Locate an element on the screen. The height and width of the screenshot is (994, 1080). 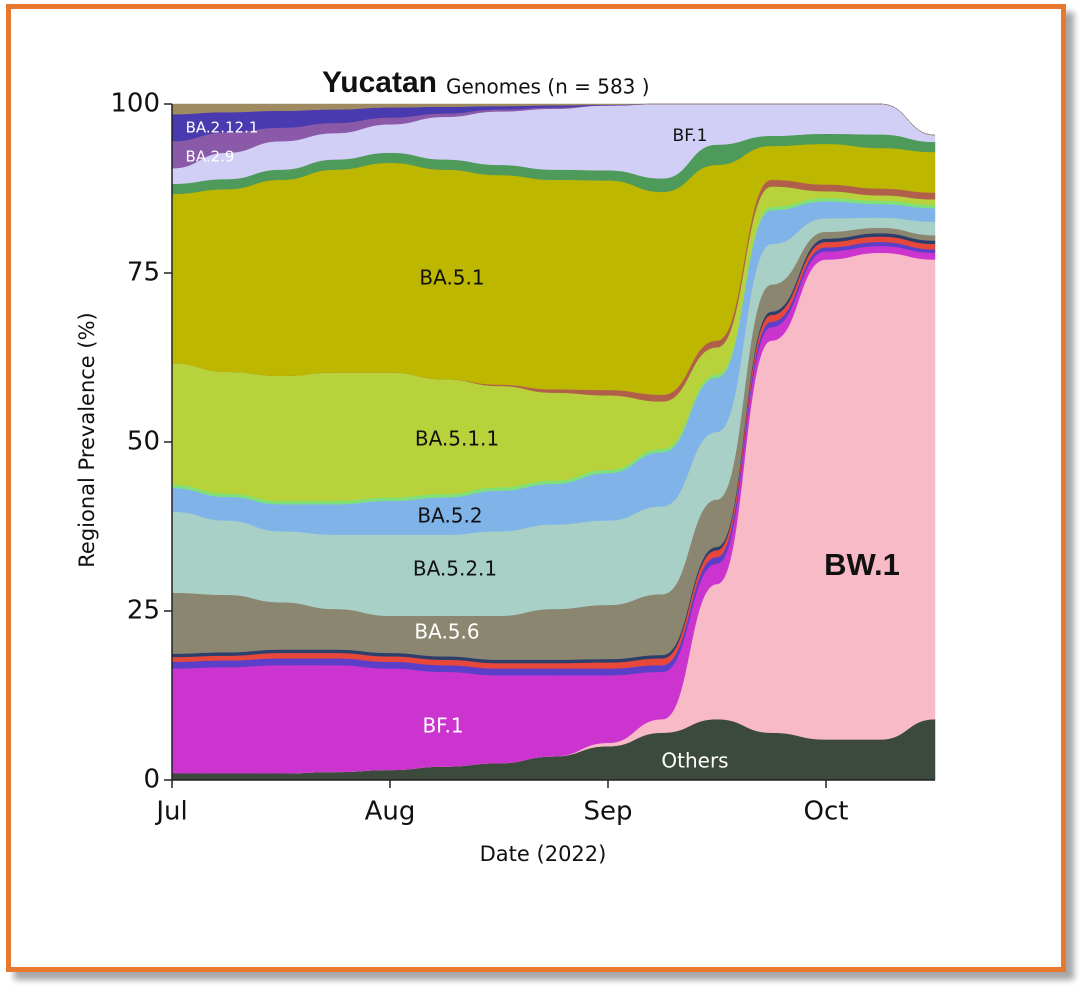
series-label: BW.1 is located at coordinates (862, 564).